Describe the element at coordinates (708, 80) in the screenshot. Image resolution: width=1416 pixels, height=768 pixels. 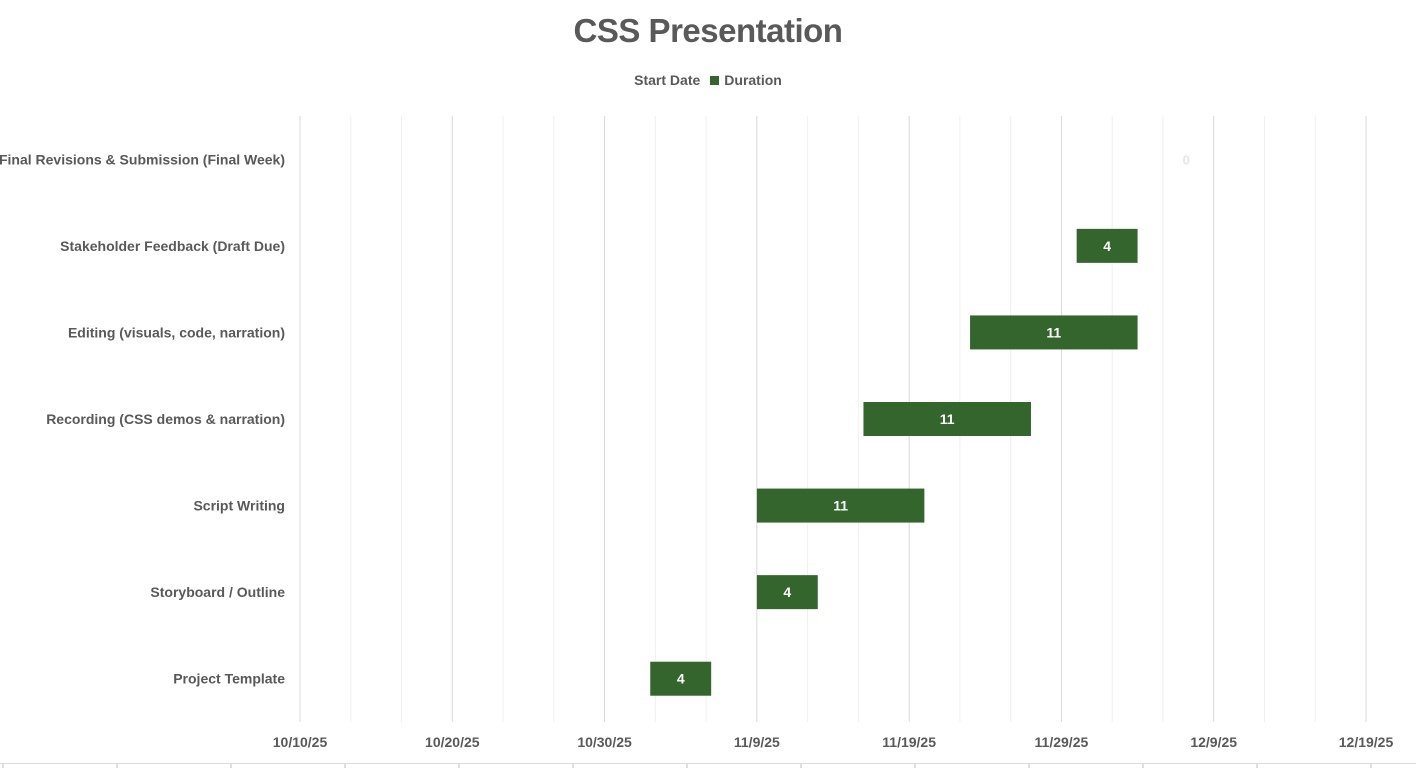
I see `legend: Start Date Duration` at that location.